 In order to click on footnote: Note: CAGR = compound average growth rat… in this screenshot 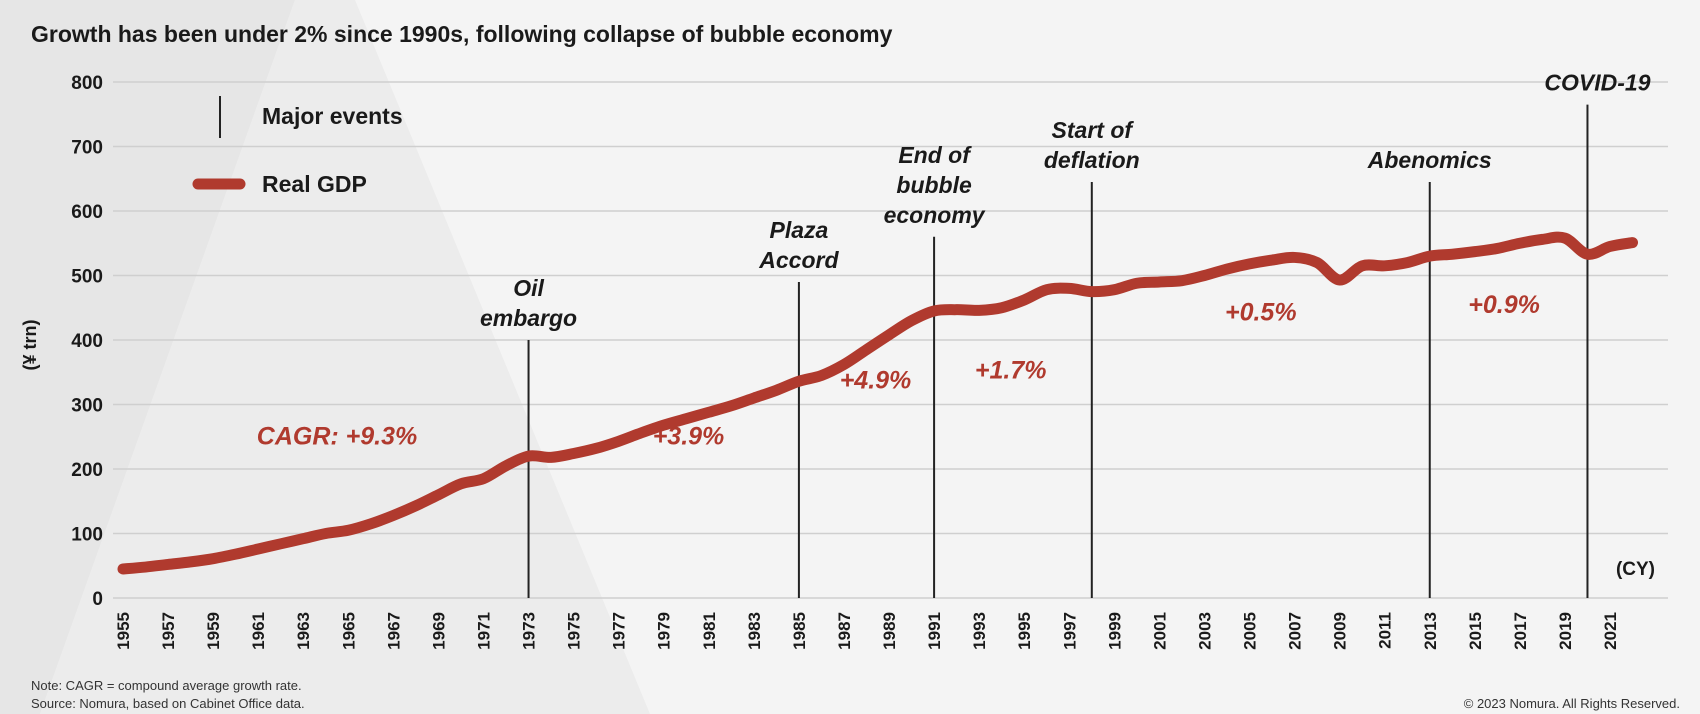, I will do `click(166, 685)`.